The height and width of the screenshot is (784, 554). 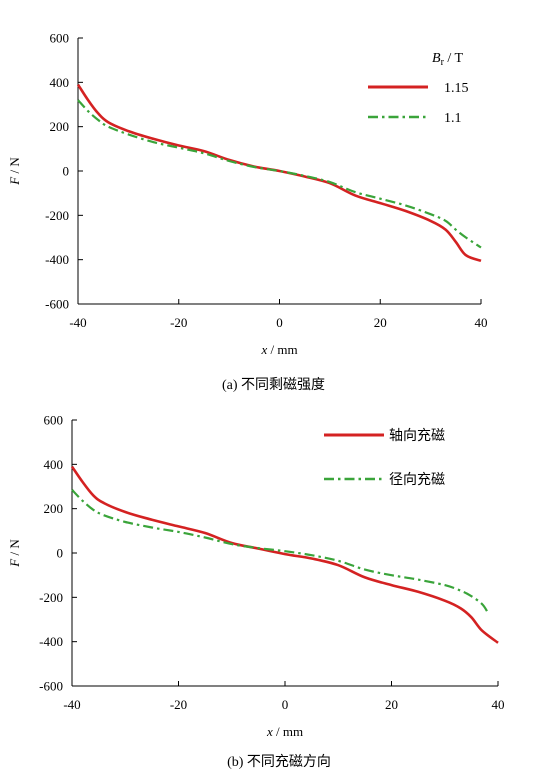 I want to click on legend-title-var: B, so click(x=436, y=58).